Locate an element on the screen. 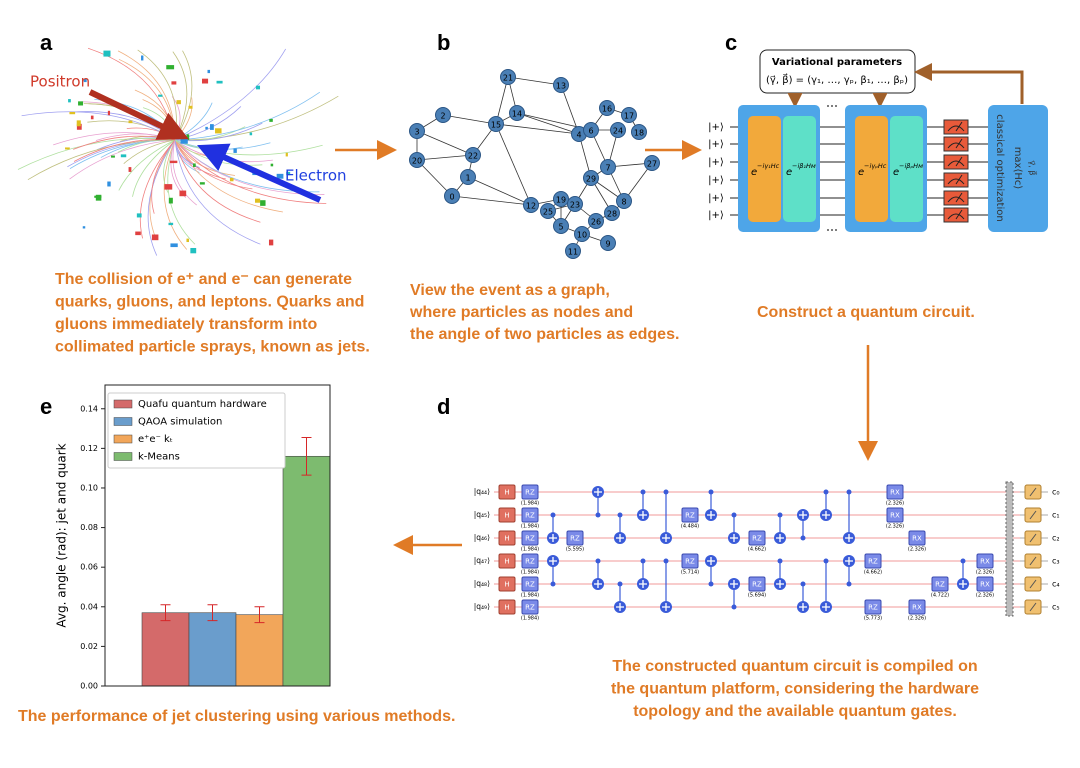  legend-label: QAOA simulation is located at coordinates (180, 422).